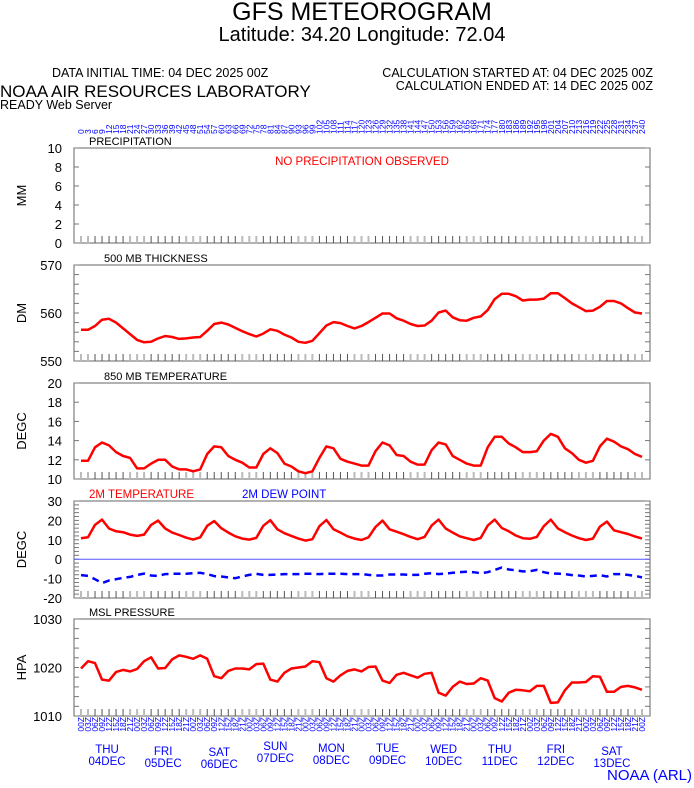  Describe the element at coordinates (109, 129) in the screenshot. I see `forecast-hour-label: 12` at that location.